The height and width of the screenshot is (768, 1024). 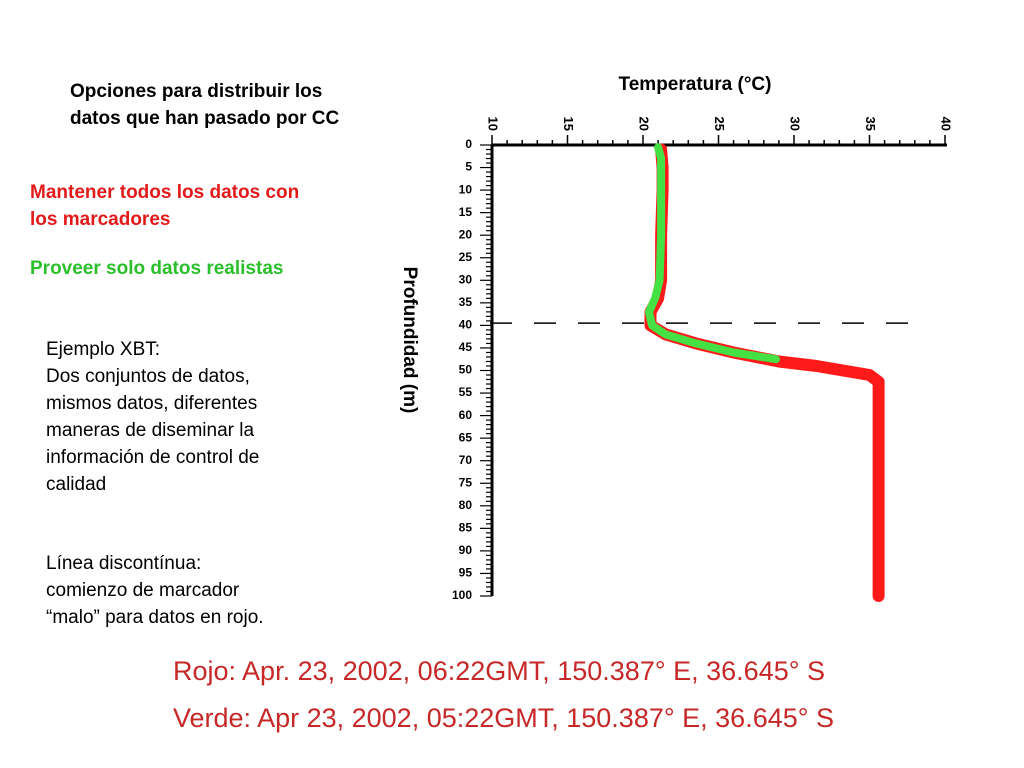 I want to click on xbt-line-4: maneras de diseminar la, so click(x=150, y=430).